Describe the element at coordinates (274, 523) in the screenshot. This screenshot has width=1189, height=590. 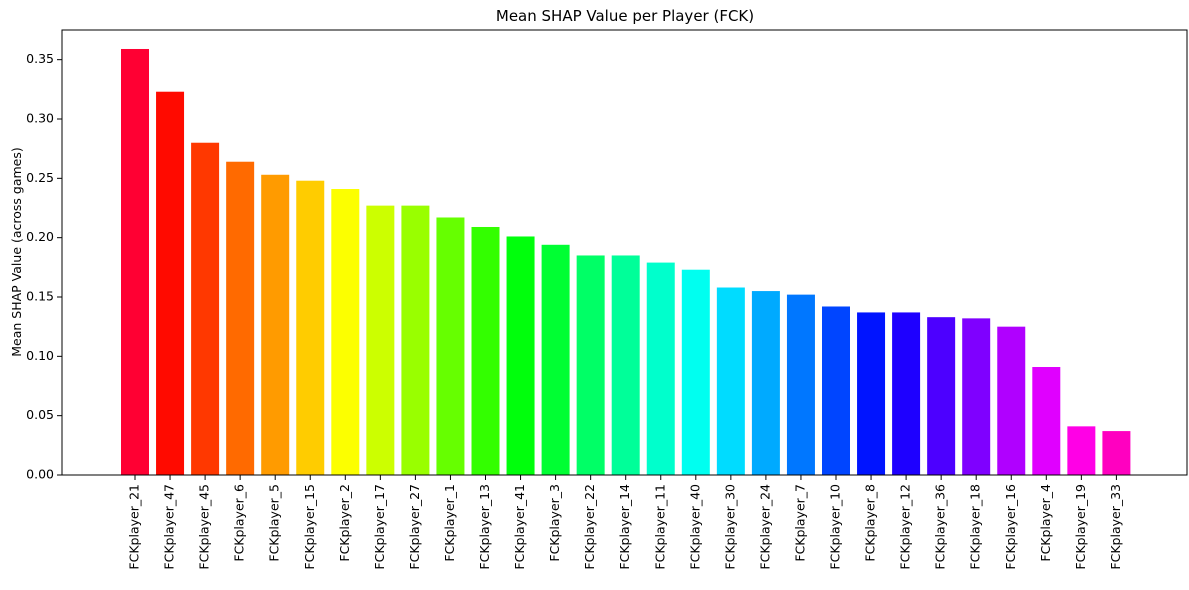
I see `x-tick-label: FCKplayer_5` at that location.